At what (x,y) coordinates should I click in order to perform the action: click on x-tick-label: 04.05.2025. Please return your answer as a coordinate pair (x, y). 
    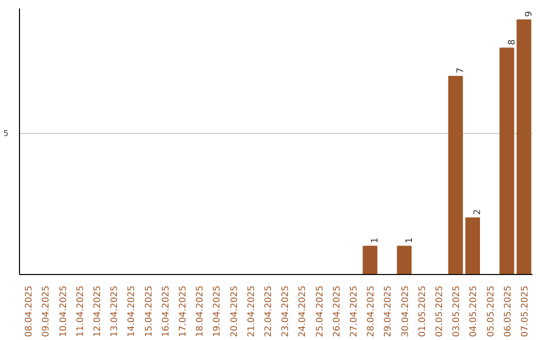
    Looking at the image, I should click on (474, 312).